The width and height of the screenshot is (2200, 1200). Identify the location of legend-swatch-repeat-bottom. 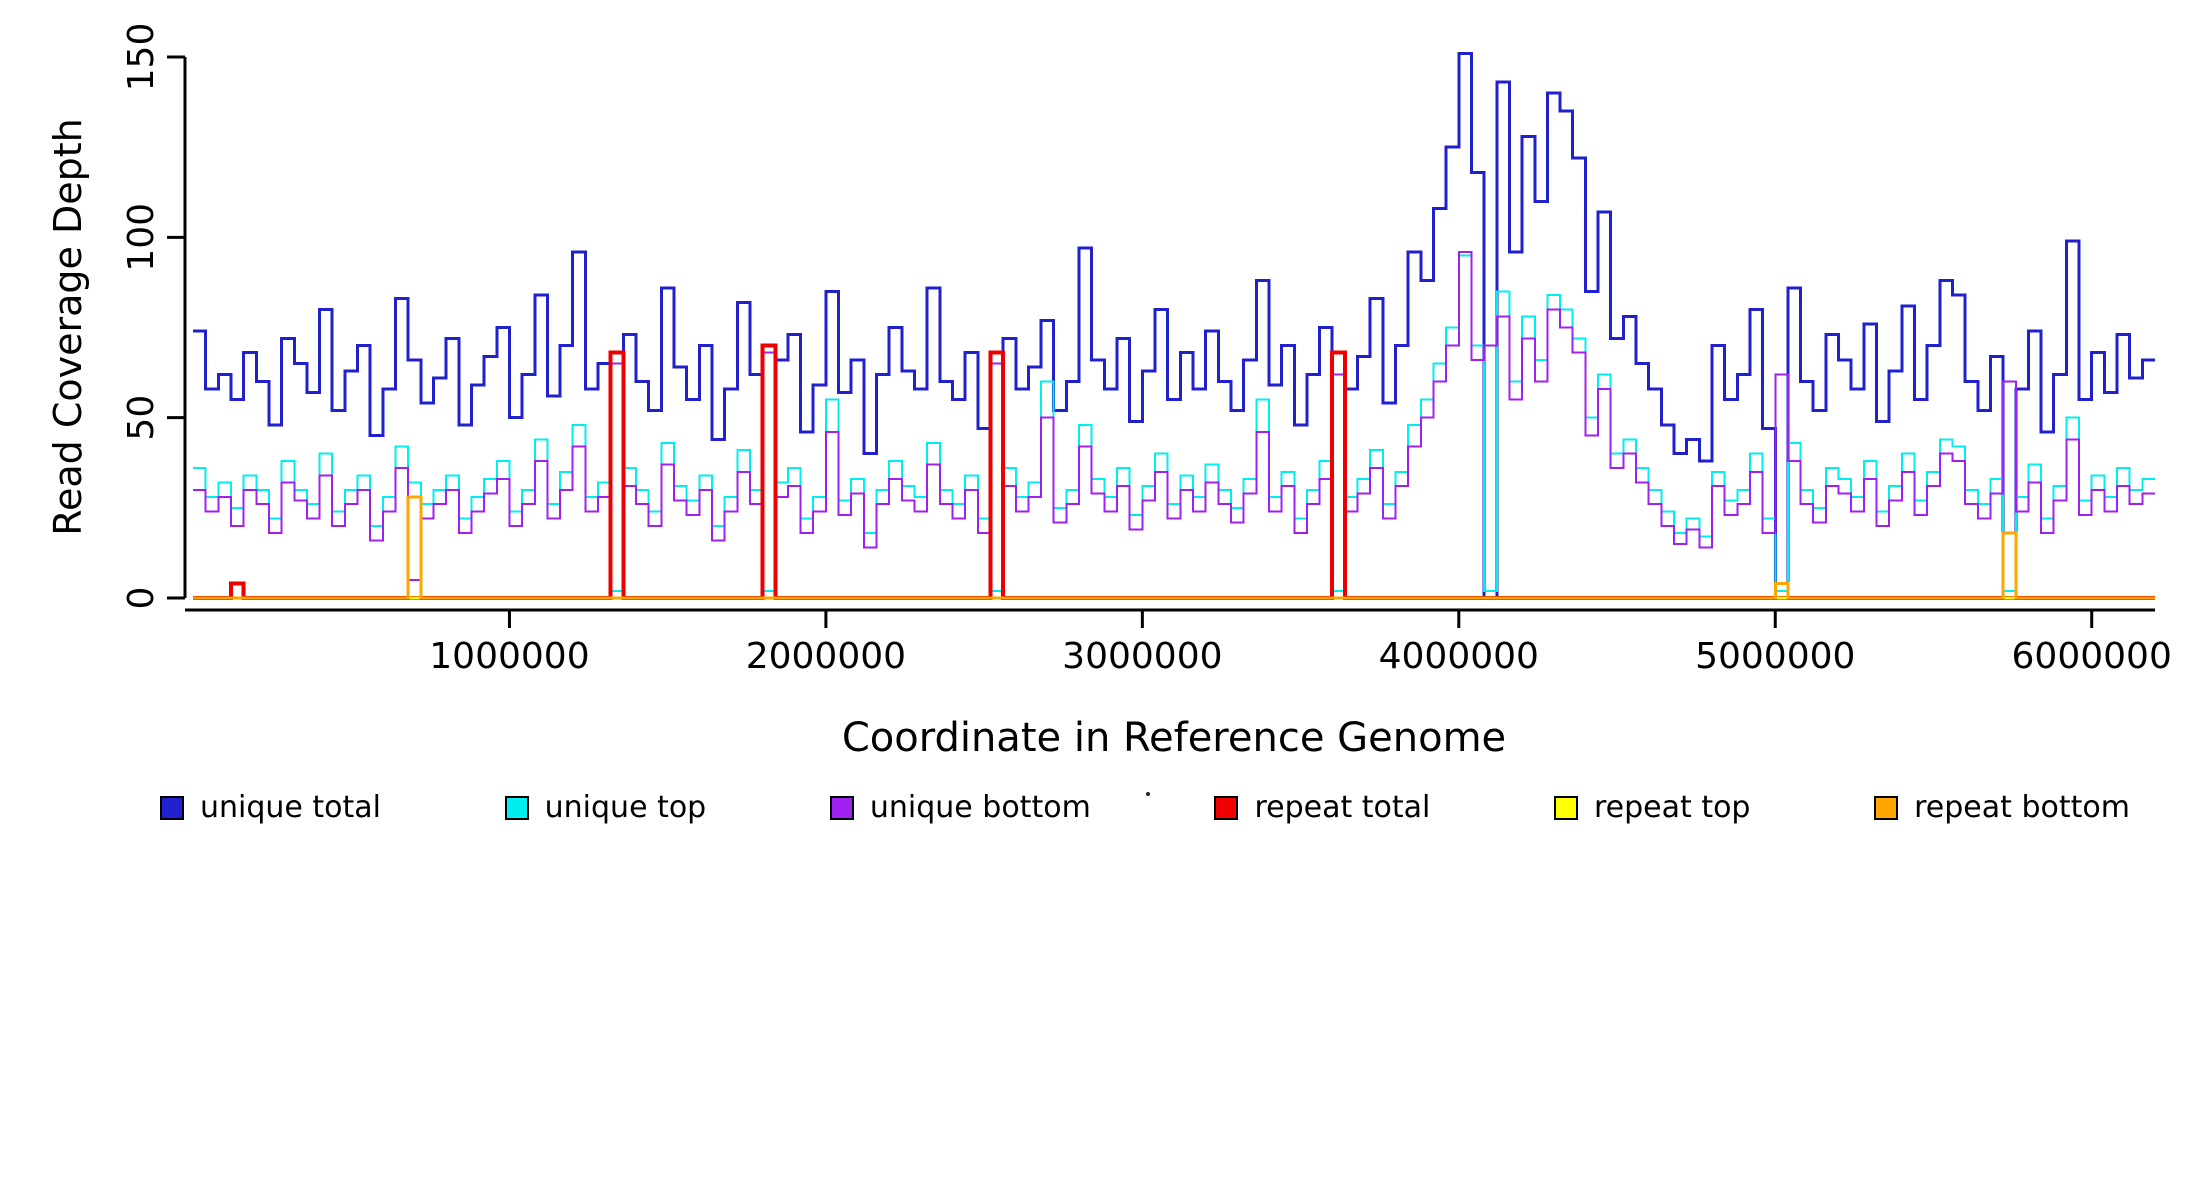
(1886, 807).